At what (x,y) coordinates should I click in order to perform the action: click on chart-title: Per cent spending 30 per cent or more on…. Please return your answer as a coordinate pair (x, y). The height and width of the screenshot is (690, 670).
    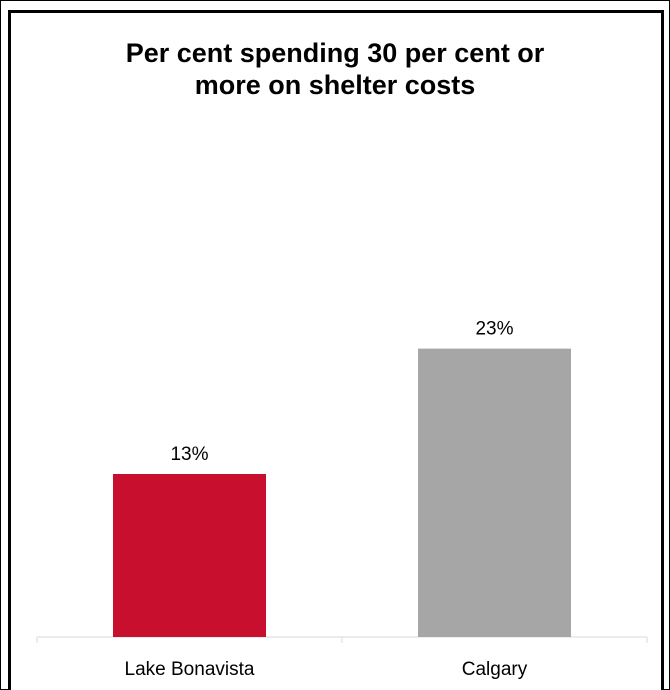
    Looking at the image, I should click on (335, 69).